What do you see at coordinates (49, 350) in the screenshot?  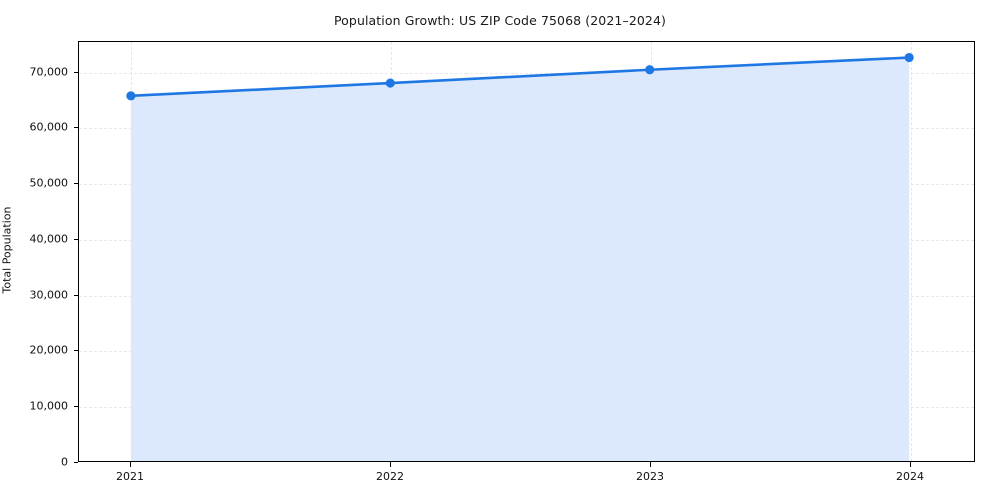 I see `y-tick-label: 20,000` at bounding box center [49, 350].